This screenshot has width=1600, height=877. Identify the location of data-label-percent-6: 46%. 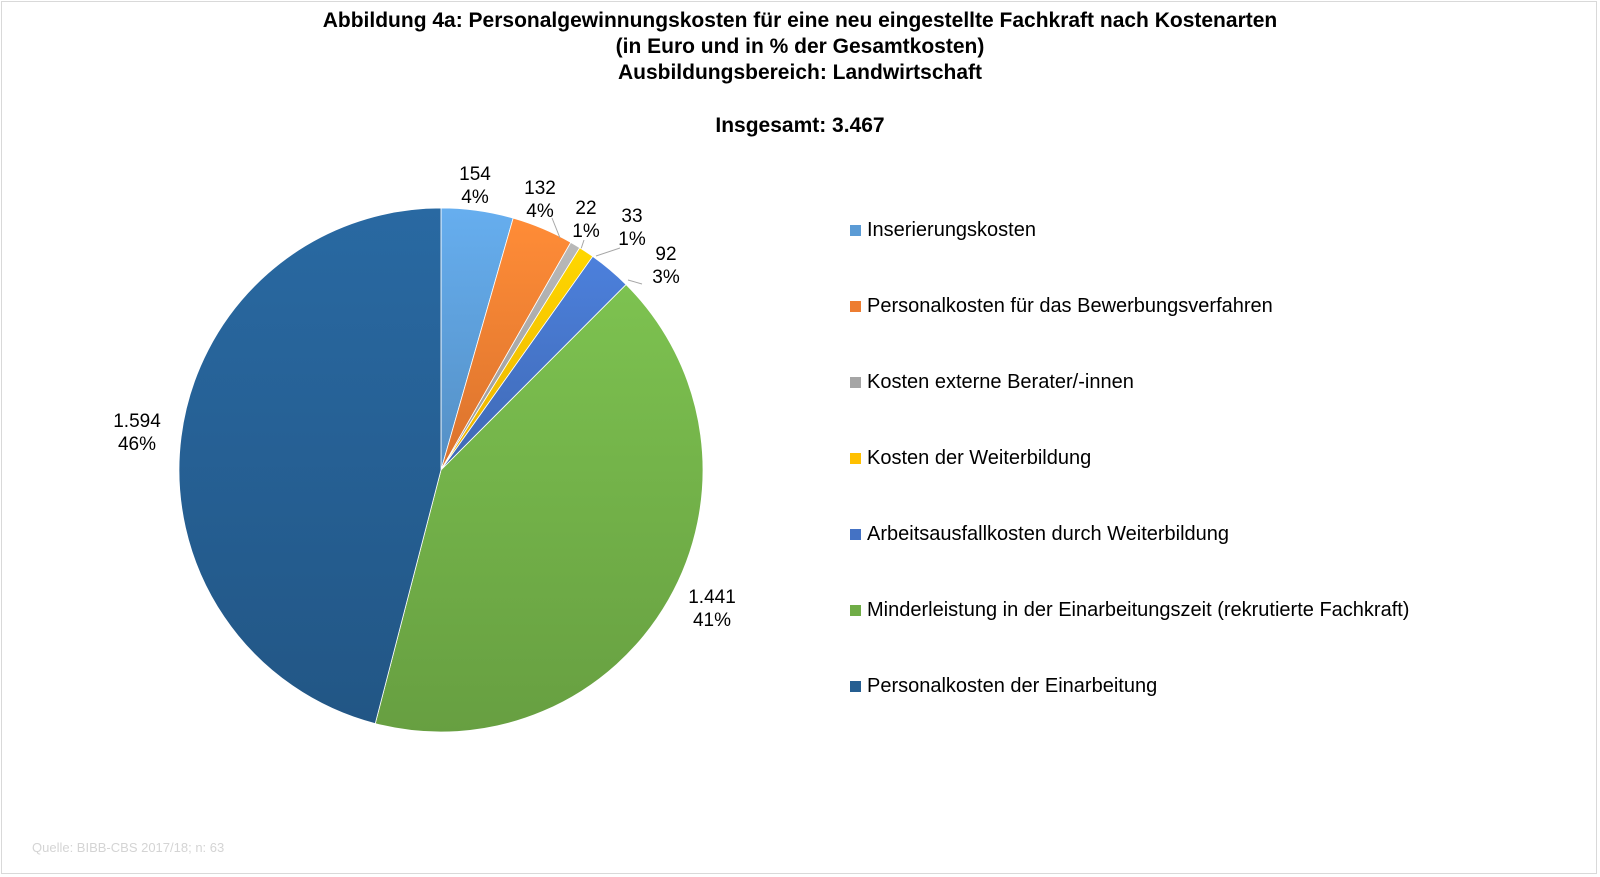
(137, 444).